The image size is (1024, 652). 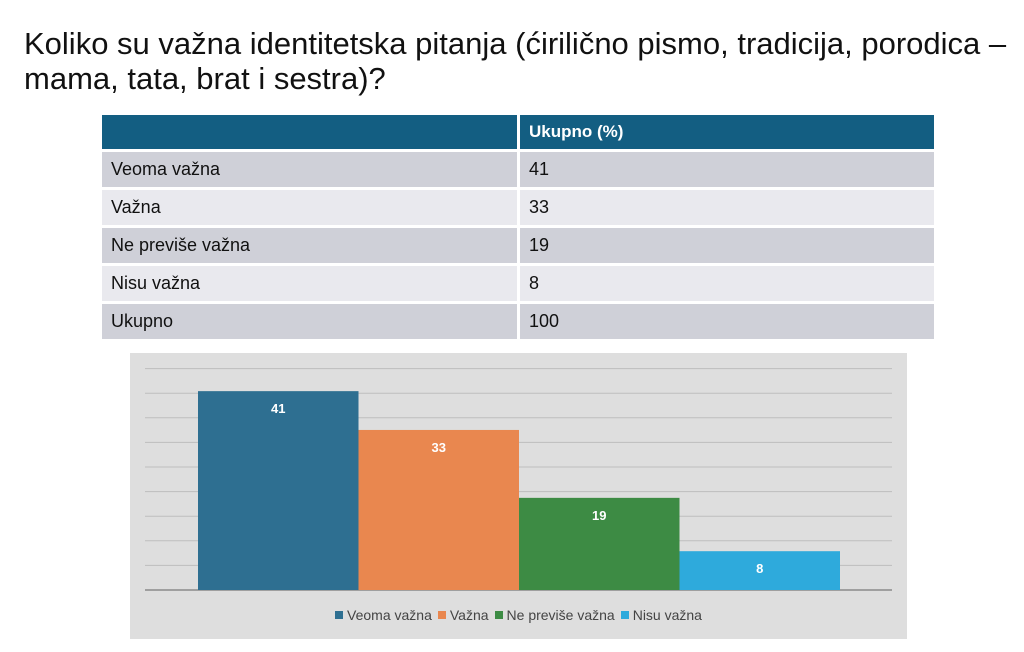 What do you see at coordinates (311, 323) in the screenshot?
I see `row-label: Ukupno` at bounding box center [311, 323].